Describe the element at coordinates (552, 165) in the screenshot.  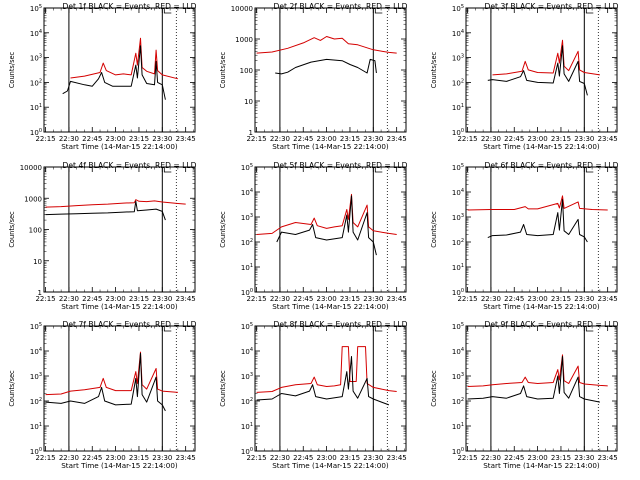
I see `chart-title: Det 6f BLACK = Events, RED = LLD` at that location.